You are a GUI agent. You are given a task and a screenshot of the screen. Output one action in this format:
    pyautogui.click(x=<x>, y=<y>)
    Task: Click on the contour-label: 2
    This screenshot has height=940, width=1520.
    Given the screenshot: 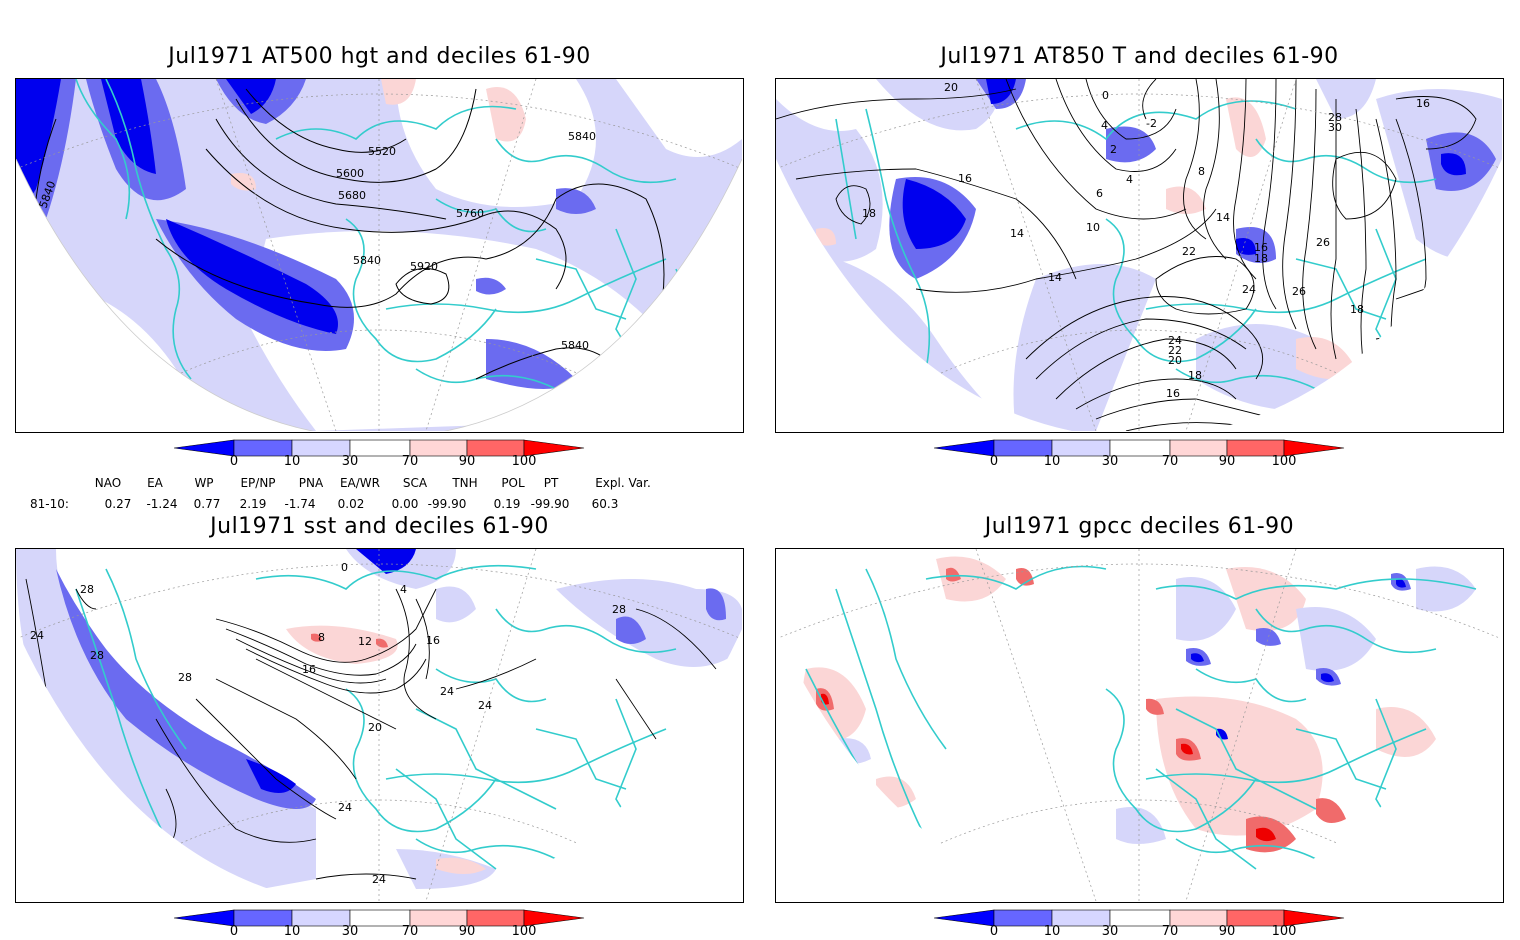 What is the action you would take?
    pyautogui.click(x=1113, y=149)
    